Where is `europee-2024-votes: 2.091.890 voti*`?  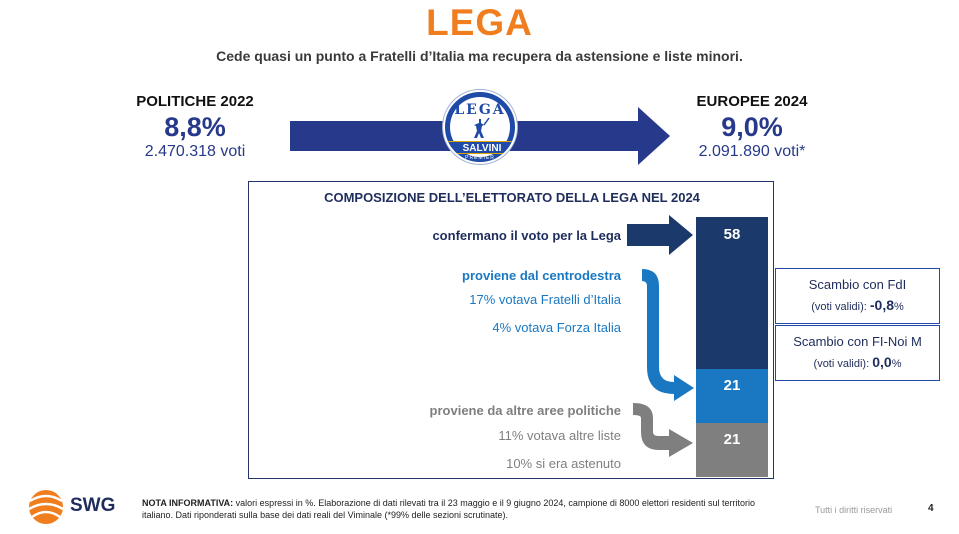 europee-2024-votes: 2.091.890 voti* is located at coordinates (752, 151).